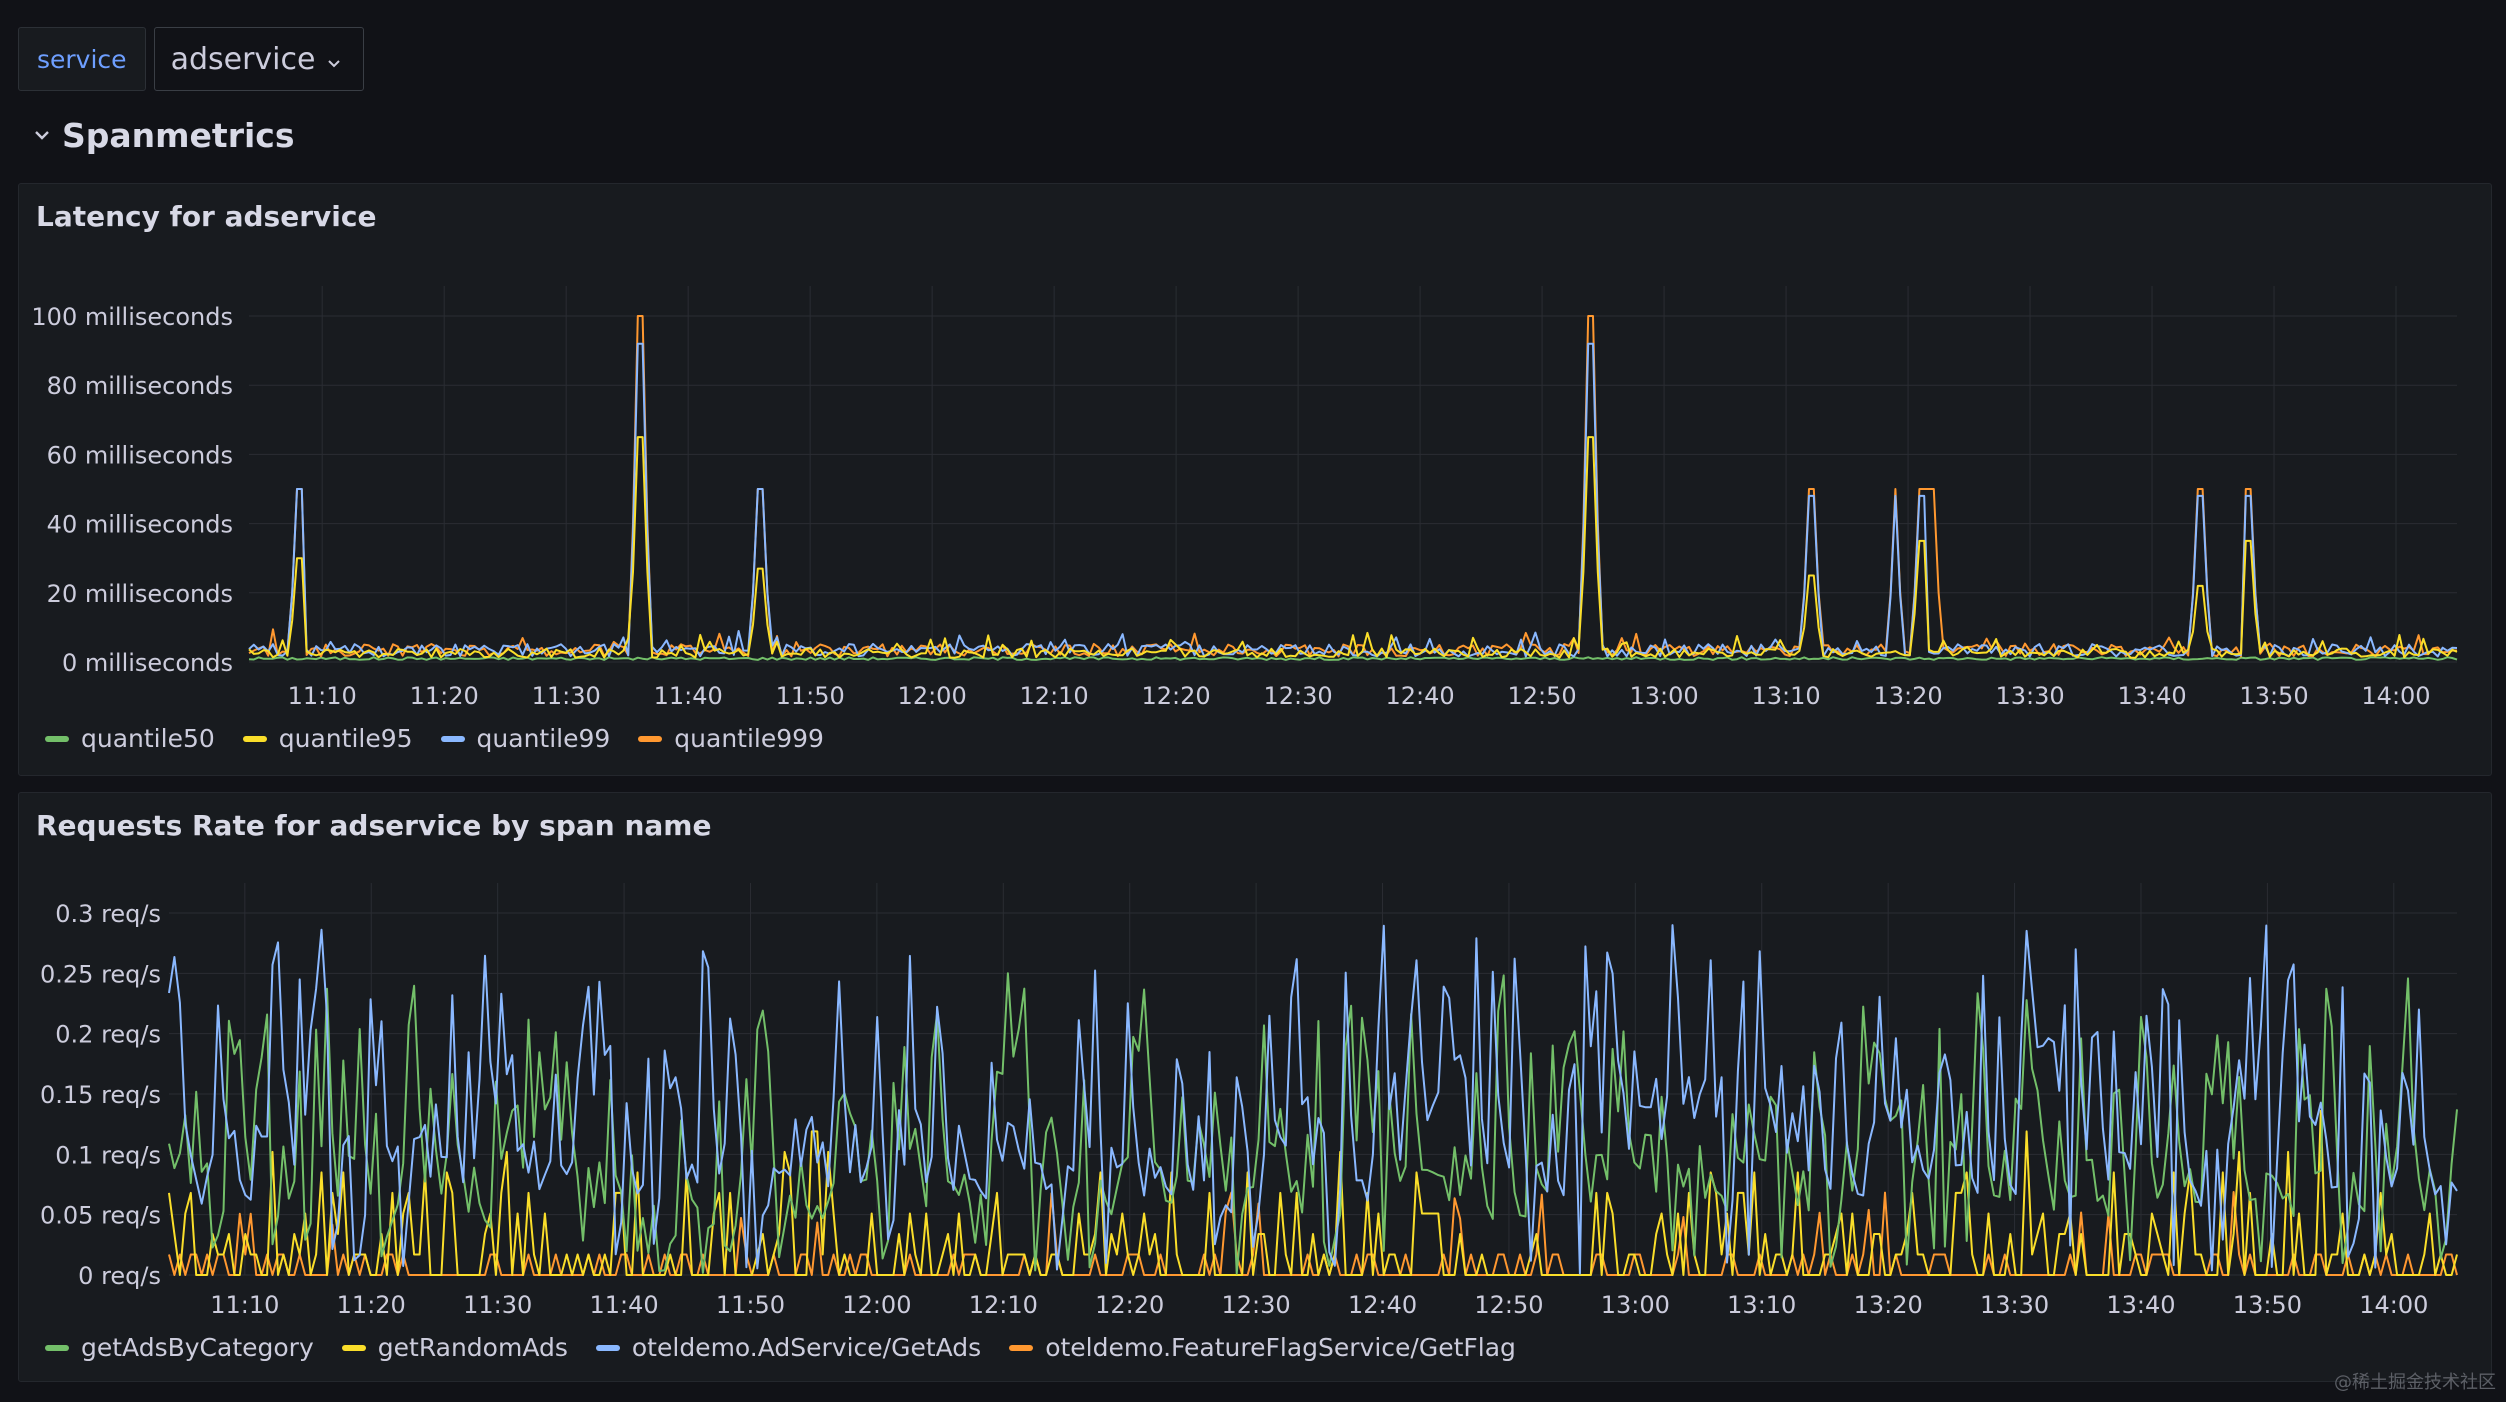 The height and width of the screenshot is (1402, 2506). I want to click on legend-item: quantile99, so click(525, 738).